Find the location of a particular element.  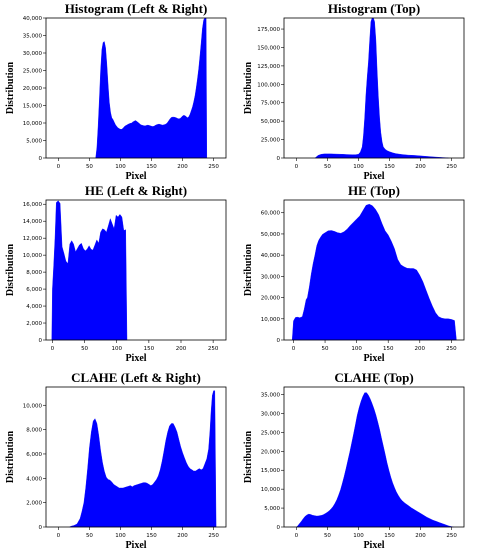

y-tick-label: 14,000 is located at coordinates (33, 222).